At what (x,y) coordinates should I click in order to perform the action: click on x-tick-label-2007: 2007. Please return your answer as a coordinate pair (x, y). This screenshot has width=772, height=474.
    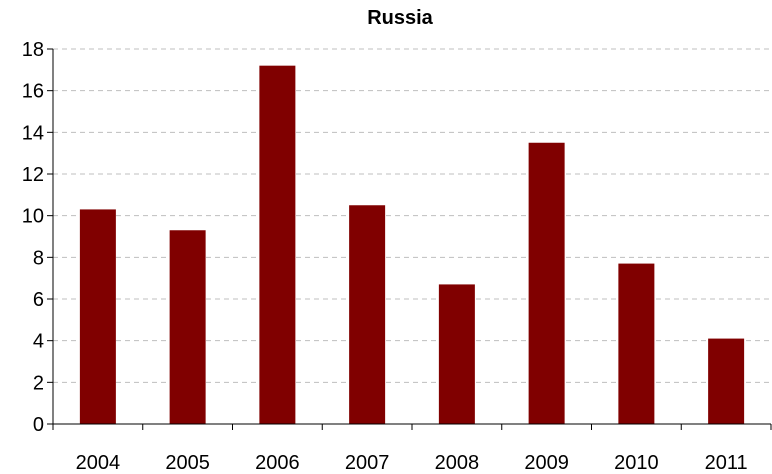
    Looking at the image, I should click on (367, 463).